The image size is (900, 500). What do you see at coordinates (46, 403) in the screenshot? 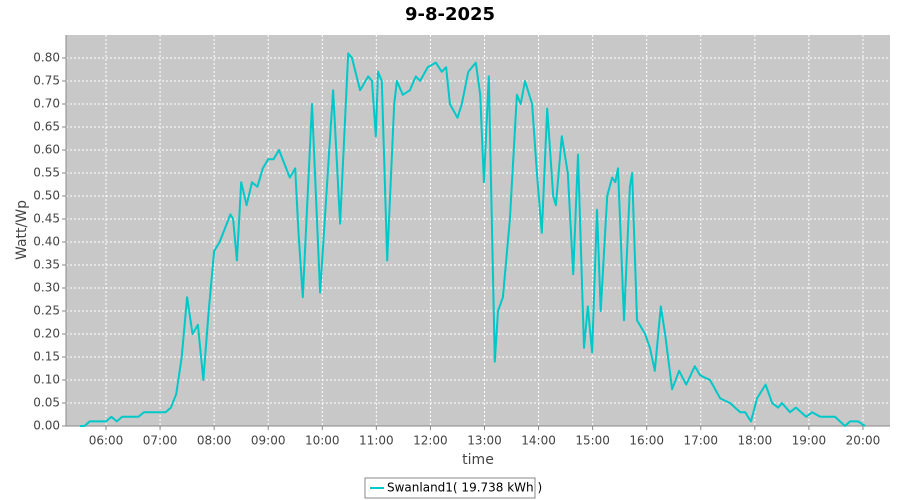
I see `y-tick-label: 0.05` at bounding box center [46, 403].